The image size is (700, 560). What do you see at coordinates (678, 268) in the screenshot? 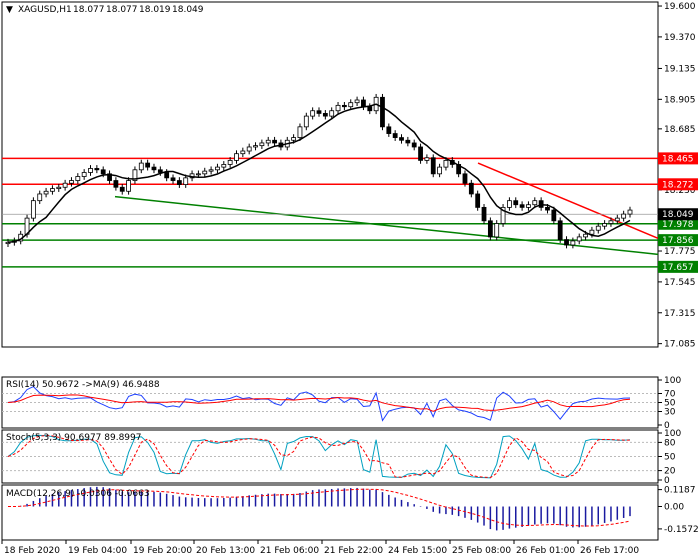
I see `level-label: 17.657` at bounding box center [678, 268].